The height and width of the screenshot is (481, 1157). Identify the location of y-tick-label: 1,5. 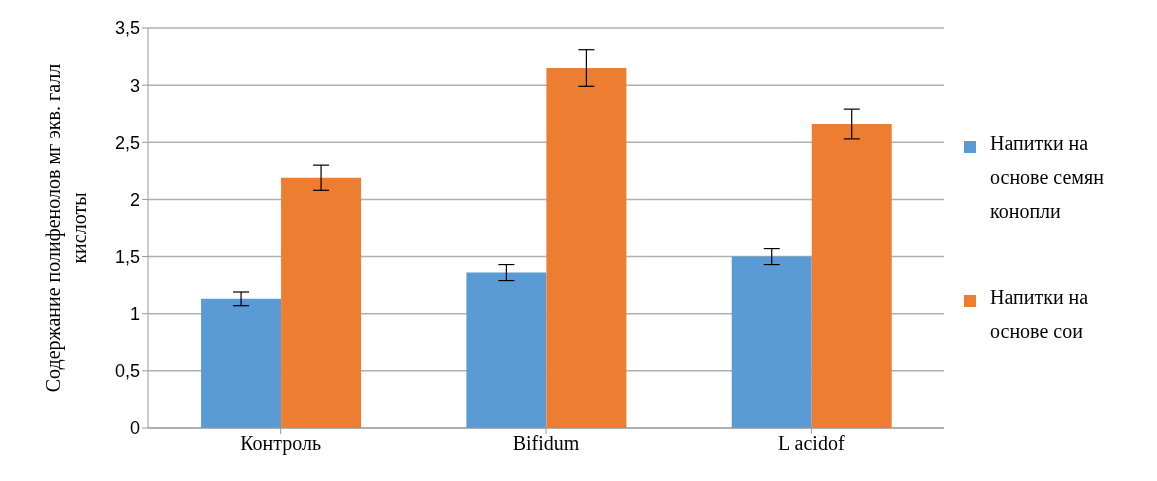
(127, 256).